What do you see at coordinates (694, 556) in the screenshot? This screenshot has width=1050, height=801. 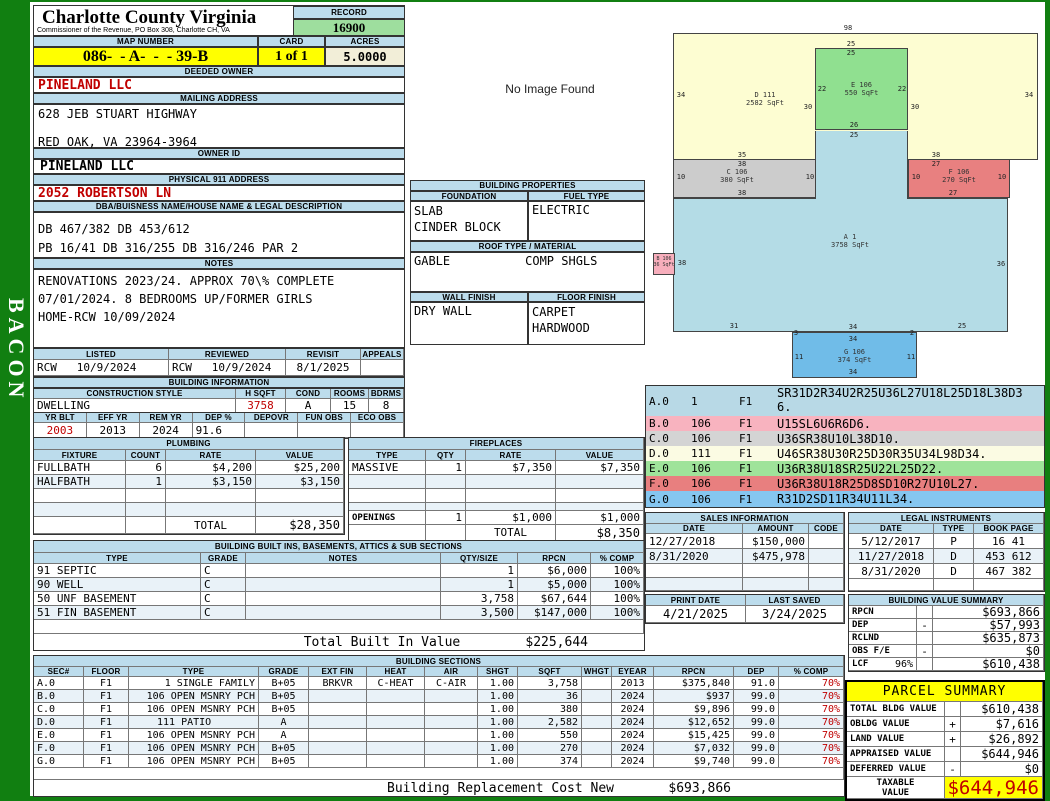 I see `sale-date: 8/31/2020` at bounding box center [694, 556].